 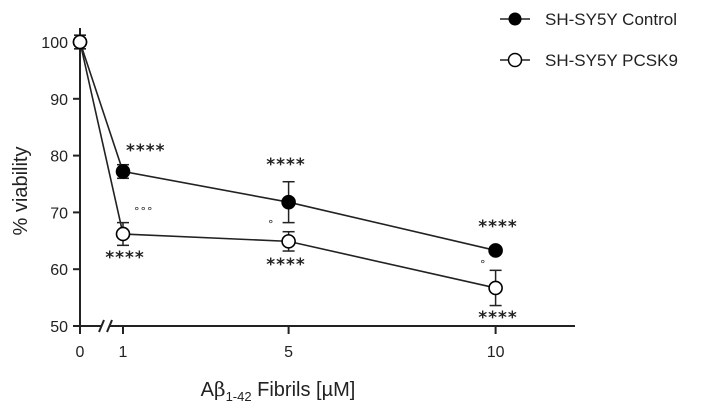 What do you see at coordinates (59, 270) in the screenshot?
I see `y-tick-label: 60` at bounding box center [59, 270].